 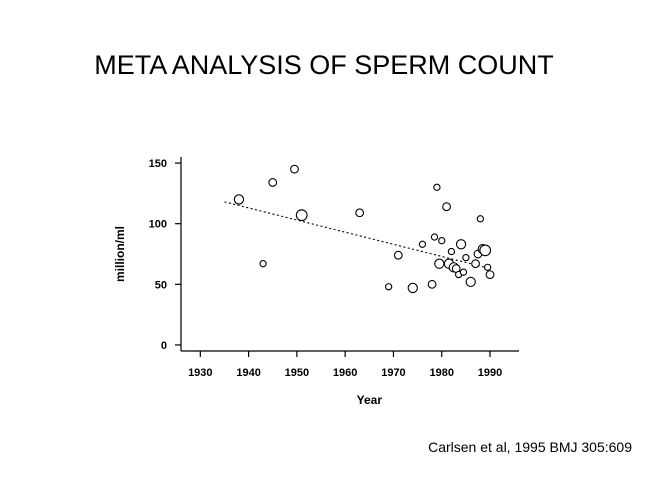 I want to click on trend-line, so click(x=357, y=235).